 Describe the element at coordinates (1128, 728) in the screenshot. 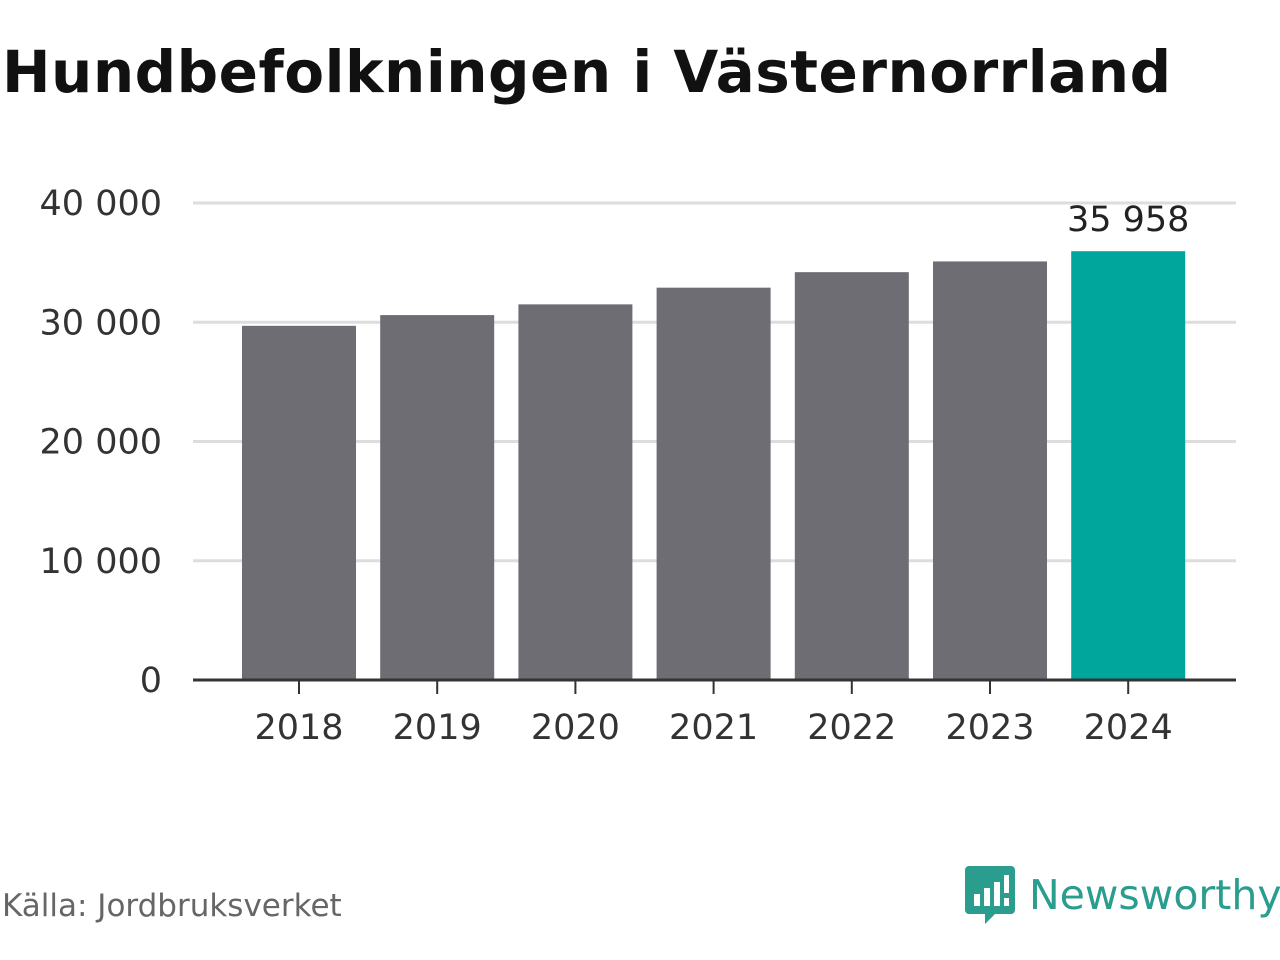

I see `x-tick-label: 2024` at that location.